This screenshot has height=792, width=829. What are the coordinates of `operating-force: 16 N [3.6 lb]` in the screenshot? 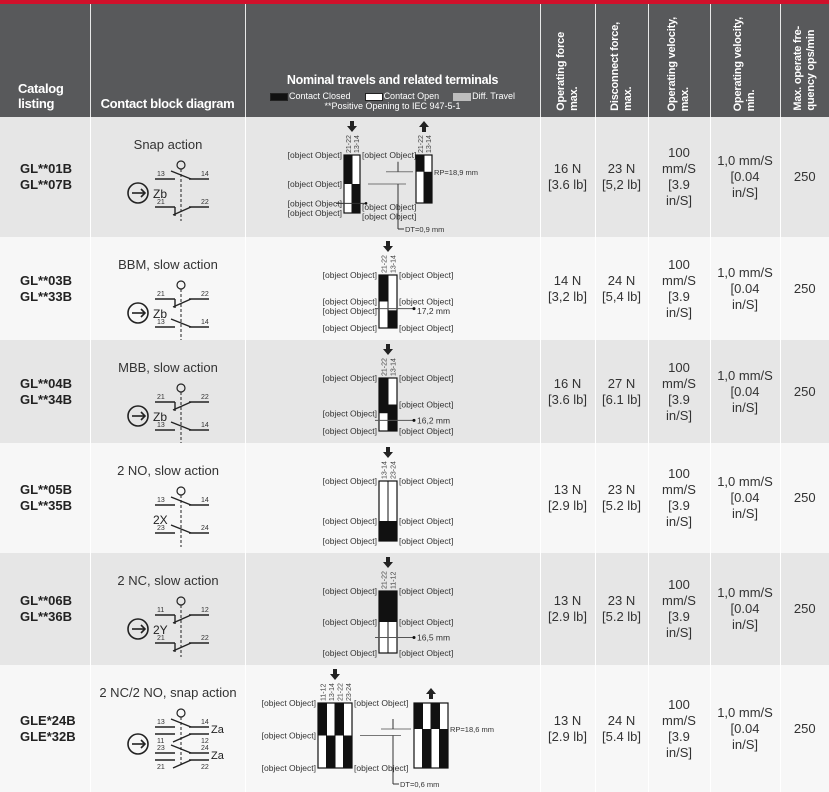 It's located at (567, 391).